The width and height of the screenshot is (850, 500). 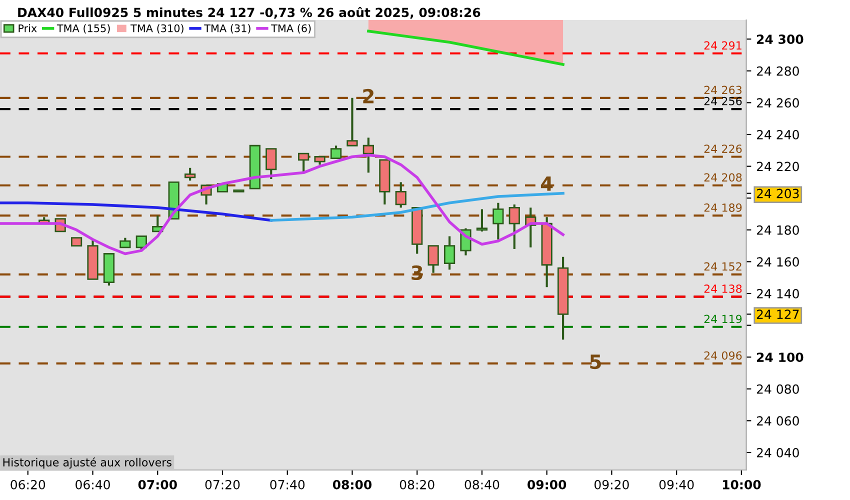 What do you see at coordinates (777, 135) in the screenshot?
I see `y-tick-label: 24 240` at bounding box center [777, 135].